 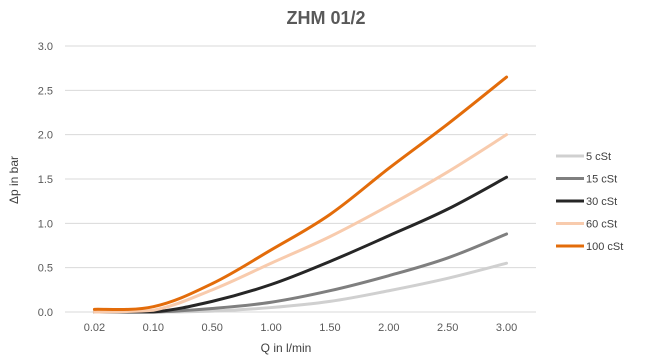 I want to click on y-axis-ticks: 0.0 0.5 1.0 1.5 2.0 2.5 3.0, so click(x=45, y=180).